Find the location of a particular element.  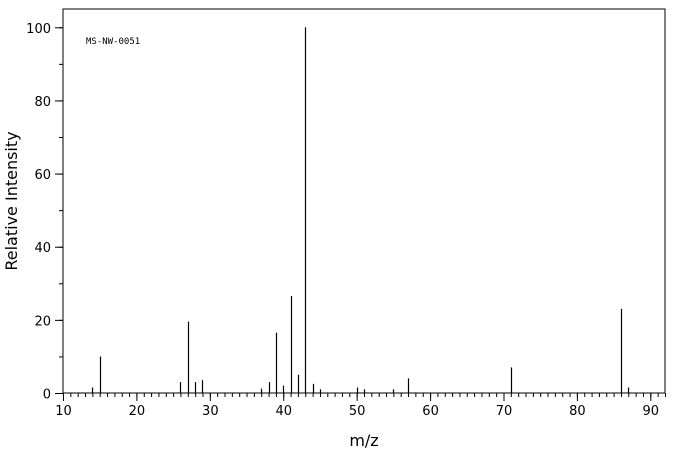

y-tick-label: 60 is located at coordinates (42, 175).